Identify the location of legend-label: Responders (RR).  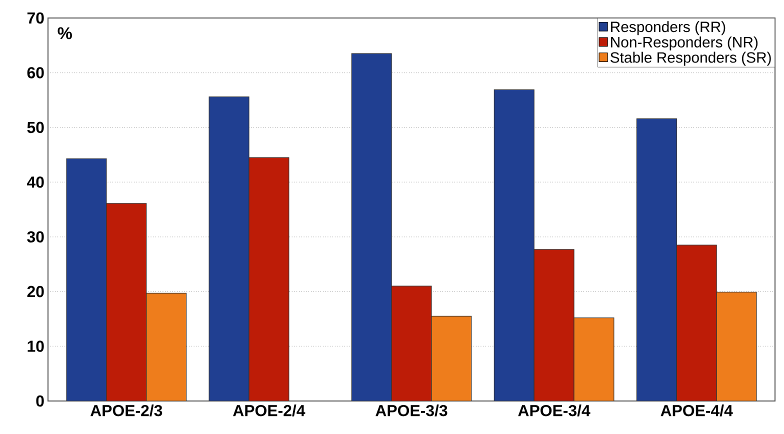
(668, 28).